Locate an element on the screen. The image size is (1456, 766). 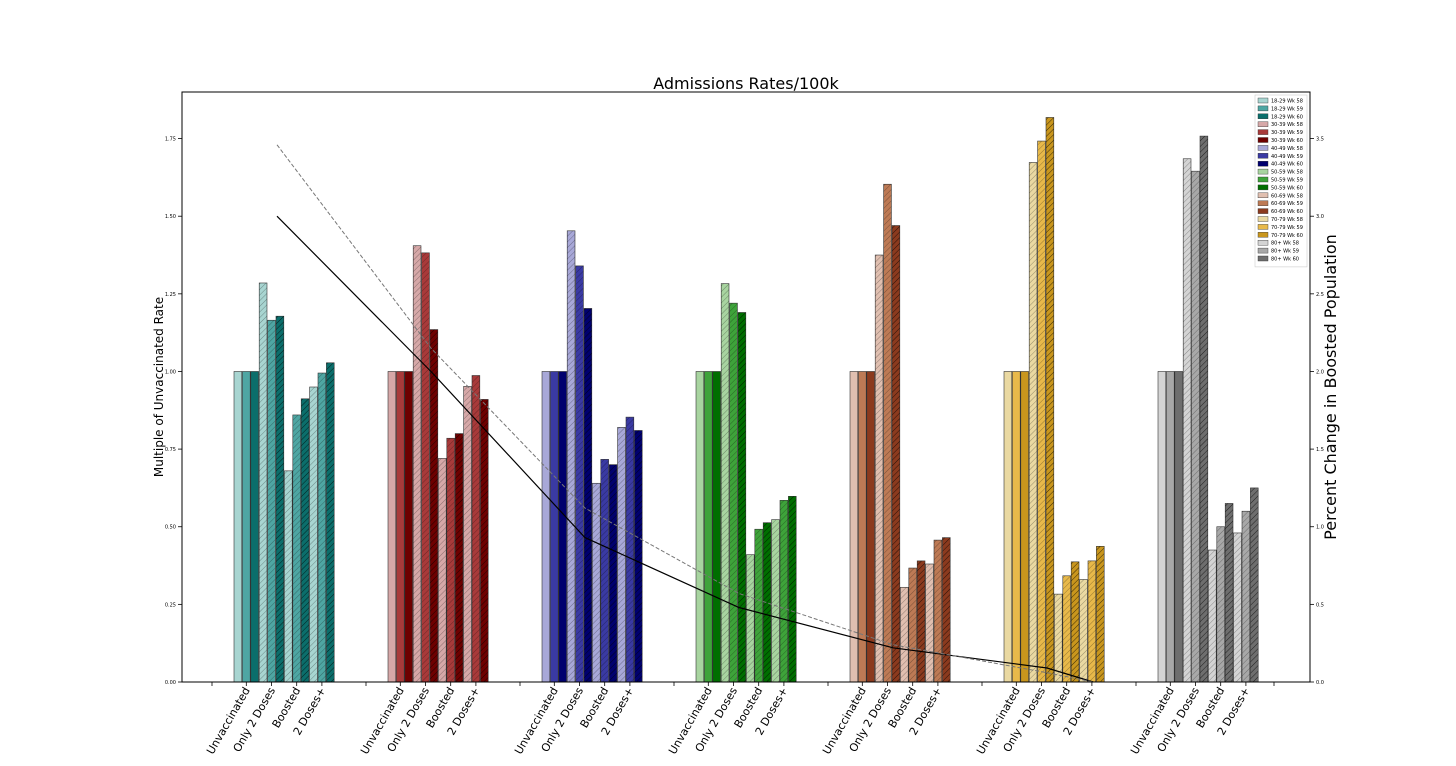
y2-tick-label: 2.5 is located at coordinates (1320, 295).